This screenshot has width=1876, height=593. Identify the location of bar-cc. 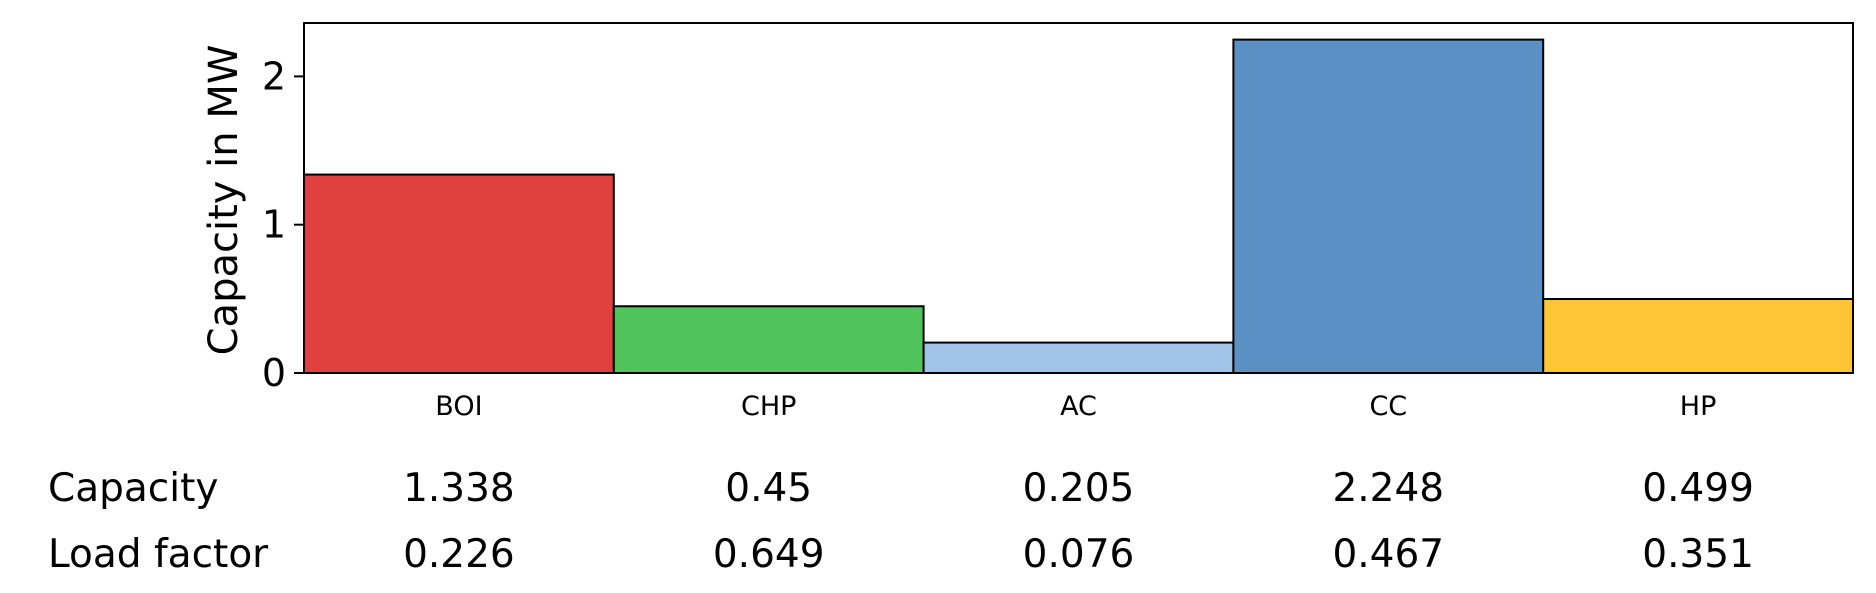
(1388, 206).